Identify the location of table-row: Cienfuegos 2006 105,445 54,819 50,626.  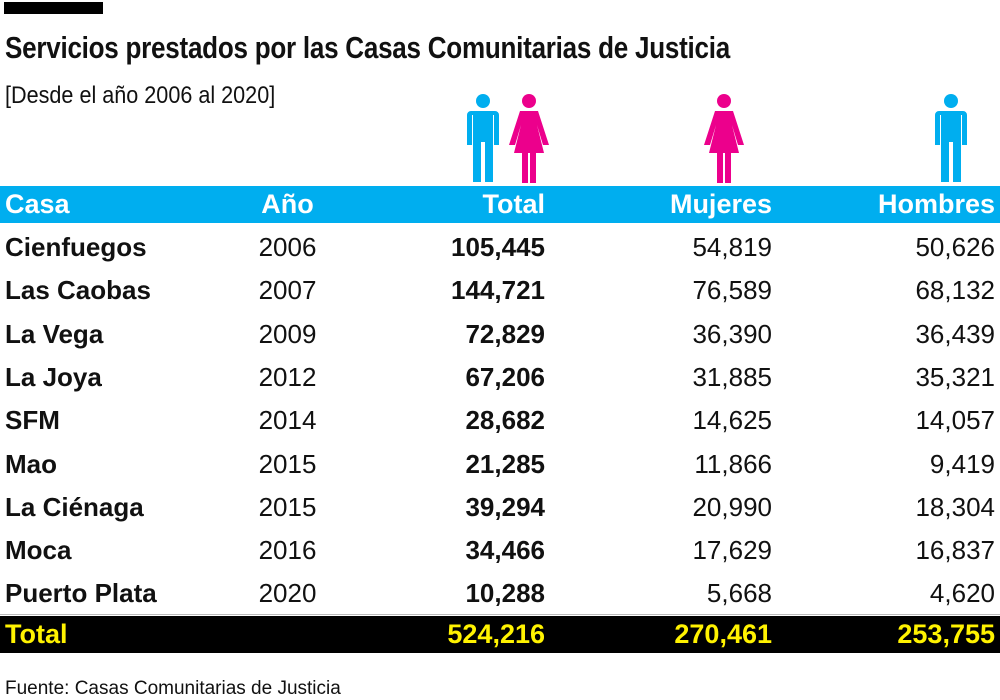
(500, 247).